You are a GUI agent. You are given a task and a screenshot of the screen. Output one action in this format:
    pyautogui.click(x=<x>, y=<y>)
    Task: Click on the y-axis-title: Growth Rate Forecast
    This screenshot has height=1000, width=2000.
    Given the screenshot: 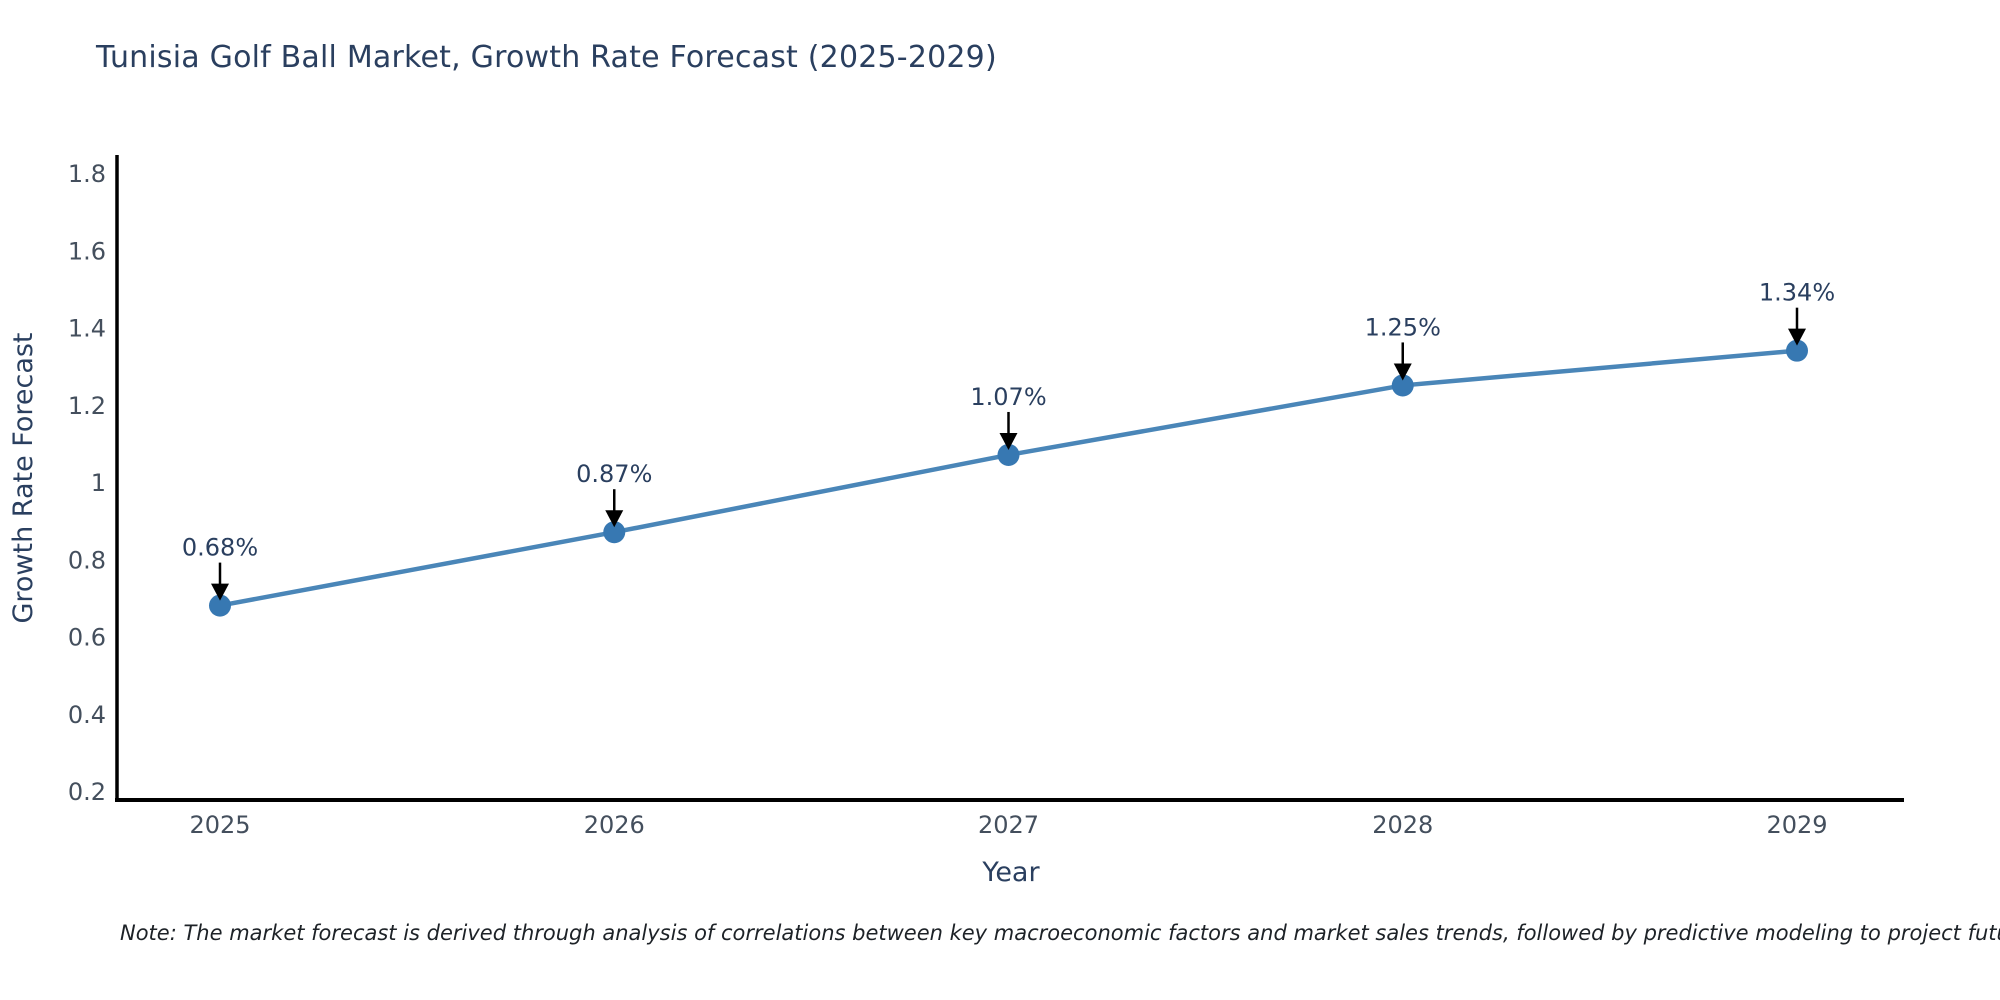 What is the action you would take?
    pyautogui.click(x=23, y=477)
    